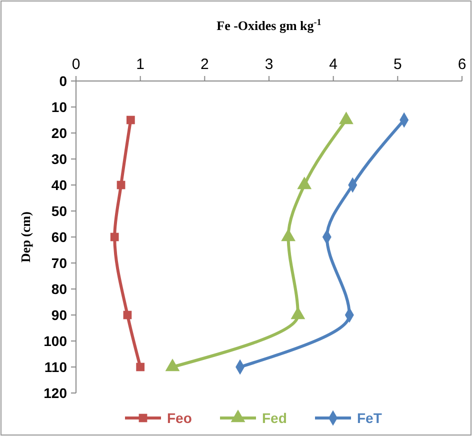  What do you see at coordinates (59, 210) in the screenshot?
I see `y-tick-label: 50` at bounding box center [59, 210].